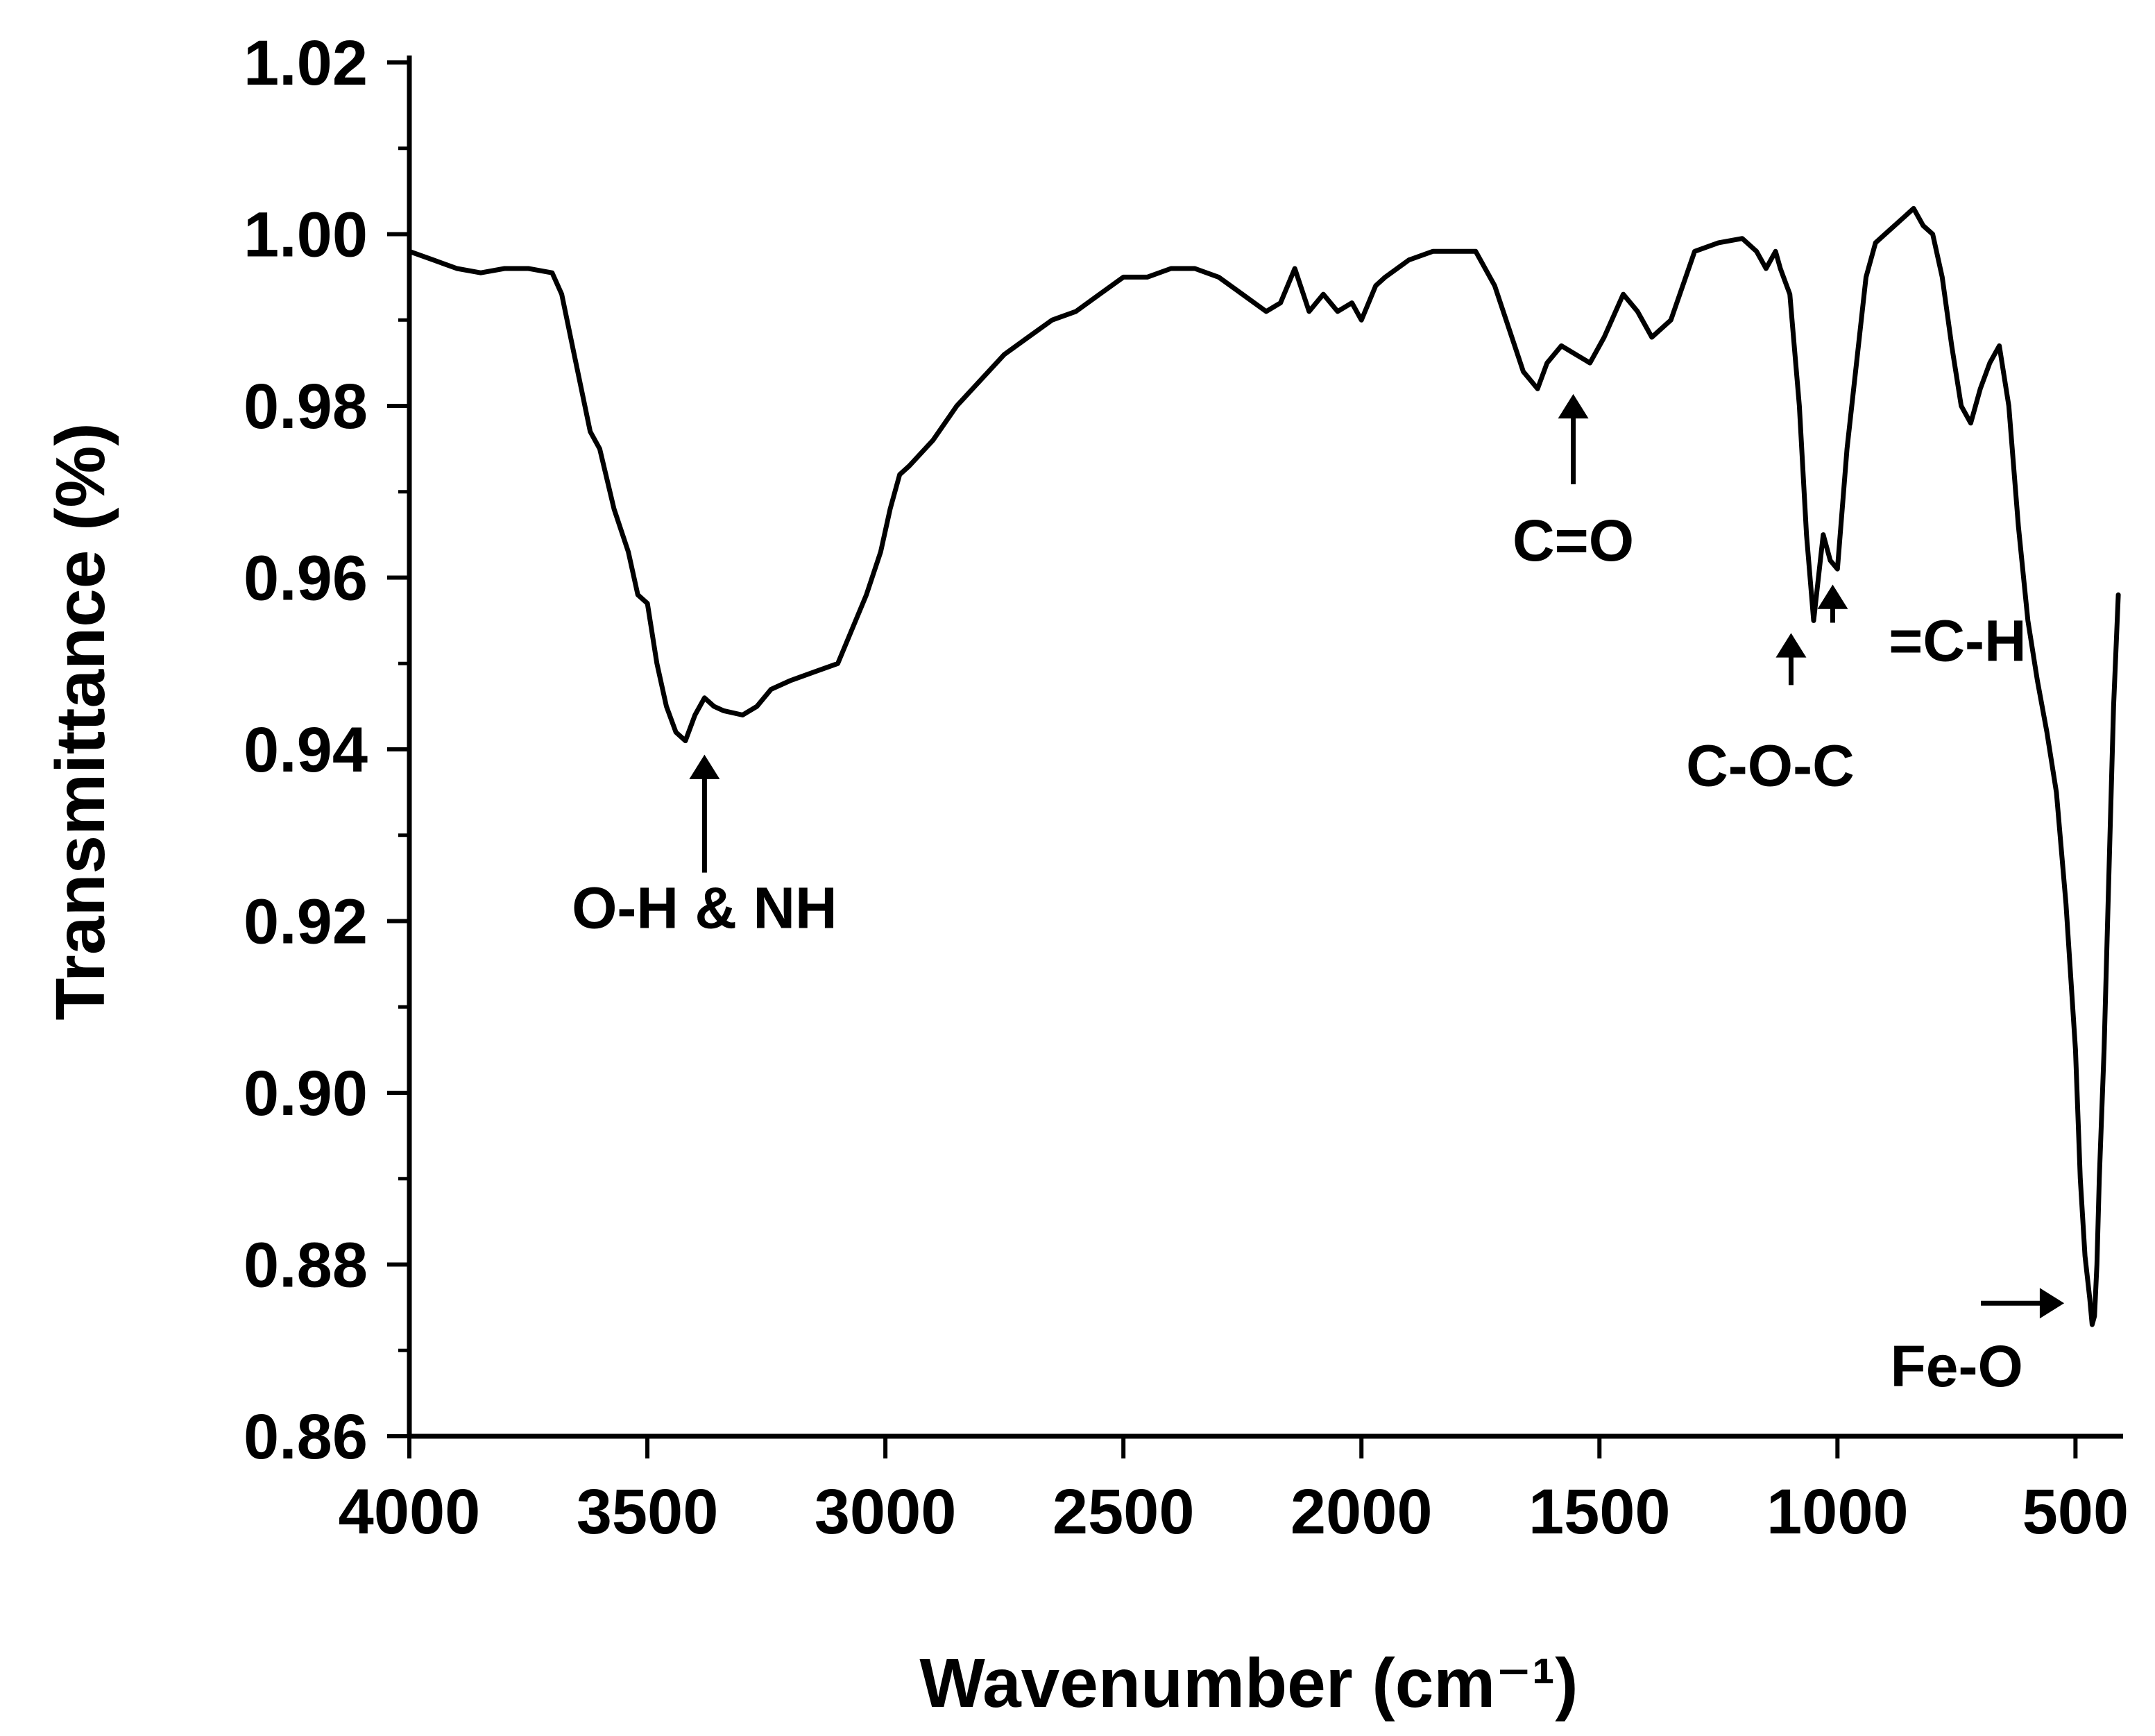 The width and height of the screenshot is (2155, 1736). What do you see at coordinates (306, 1265) in the screenshot?
I see `y-tick-label: 0.88` at bounding box center [306, 1265].